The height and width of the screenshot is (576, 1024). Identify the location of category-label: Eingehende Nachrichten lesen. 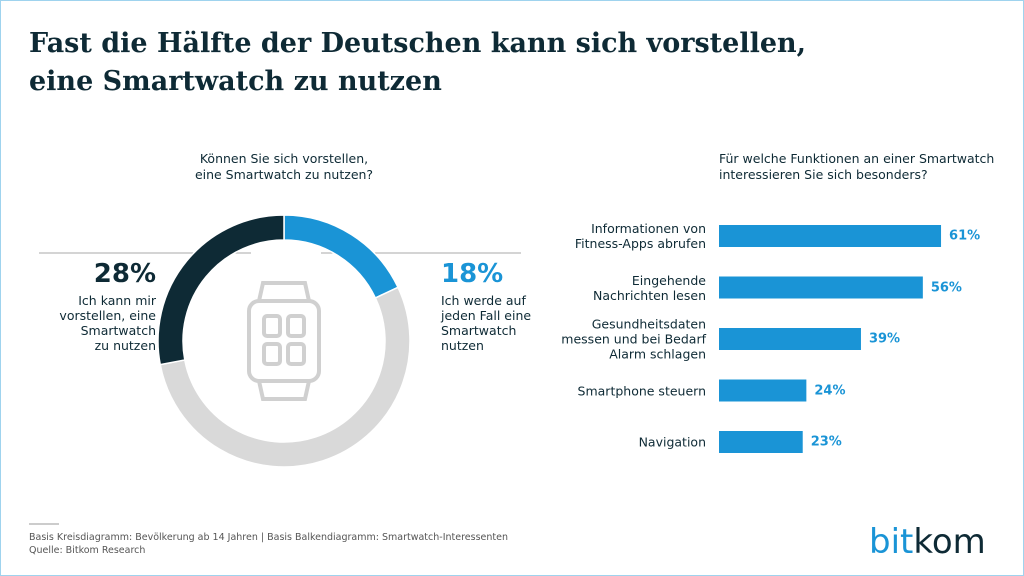
(649, 287).